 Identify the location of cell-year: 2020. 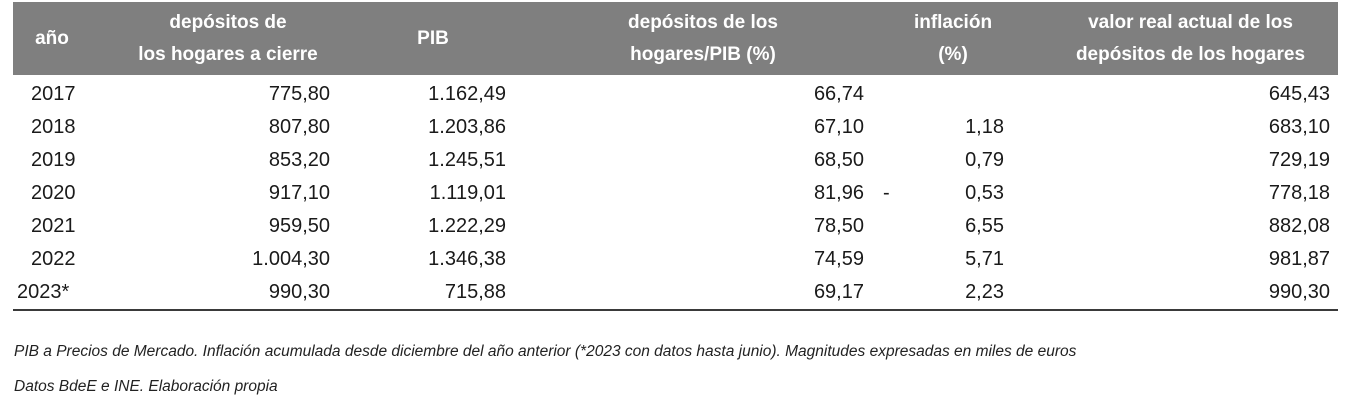
(53, 193).